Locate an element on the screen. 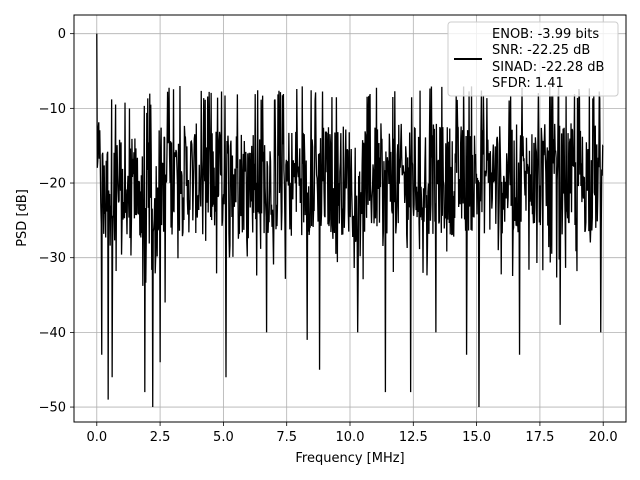 The width and height of the screenshot is (640, 480). y-tick-label: −40 is located at coordinates (52, 333).